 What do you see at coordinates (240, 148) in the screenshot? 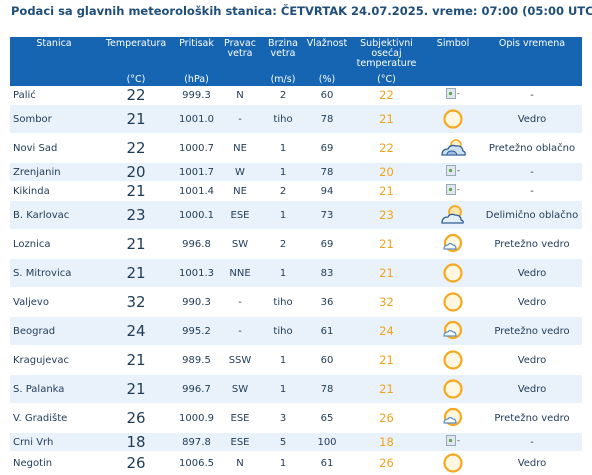
I see `wind-direction-cell: NE` at bounding box center [240, 148].